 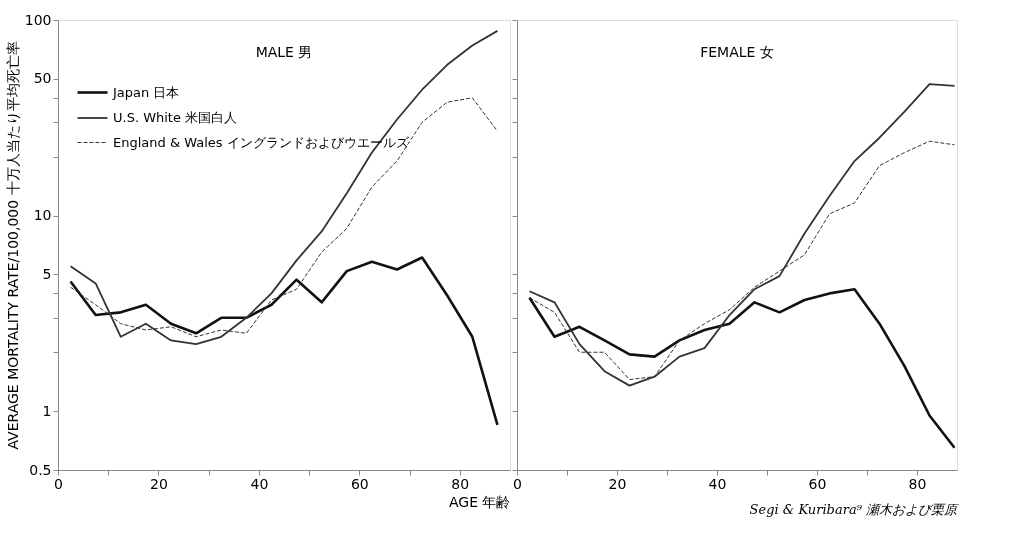 What do you see at coordinates (261, 142) in the screenshot?
I see `legend-label: England & Wales イングランドおよびウエールズ` at bounding box center [261, 142].